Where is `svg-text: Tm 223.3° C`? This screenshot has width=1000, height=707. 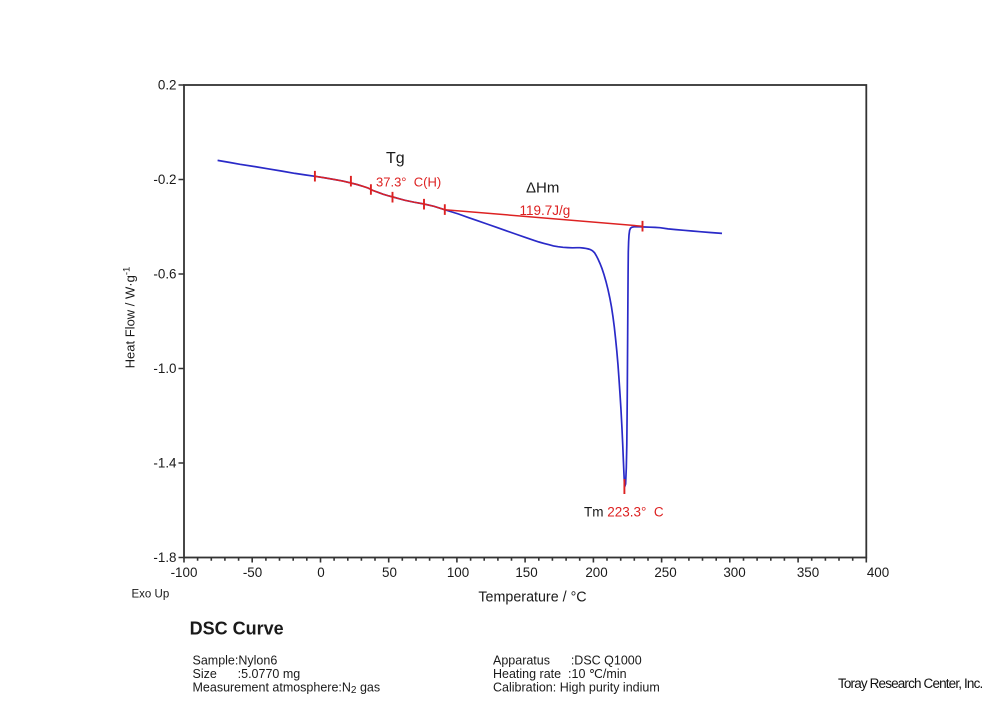
svg-text: Tm 223.3° C is located at coordinates (624, 512).